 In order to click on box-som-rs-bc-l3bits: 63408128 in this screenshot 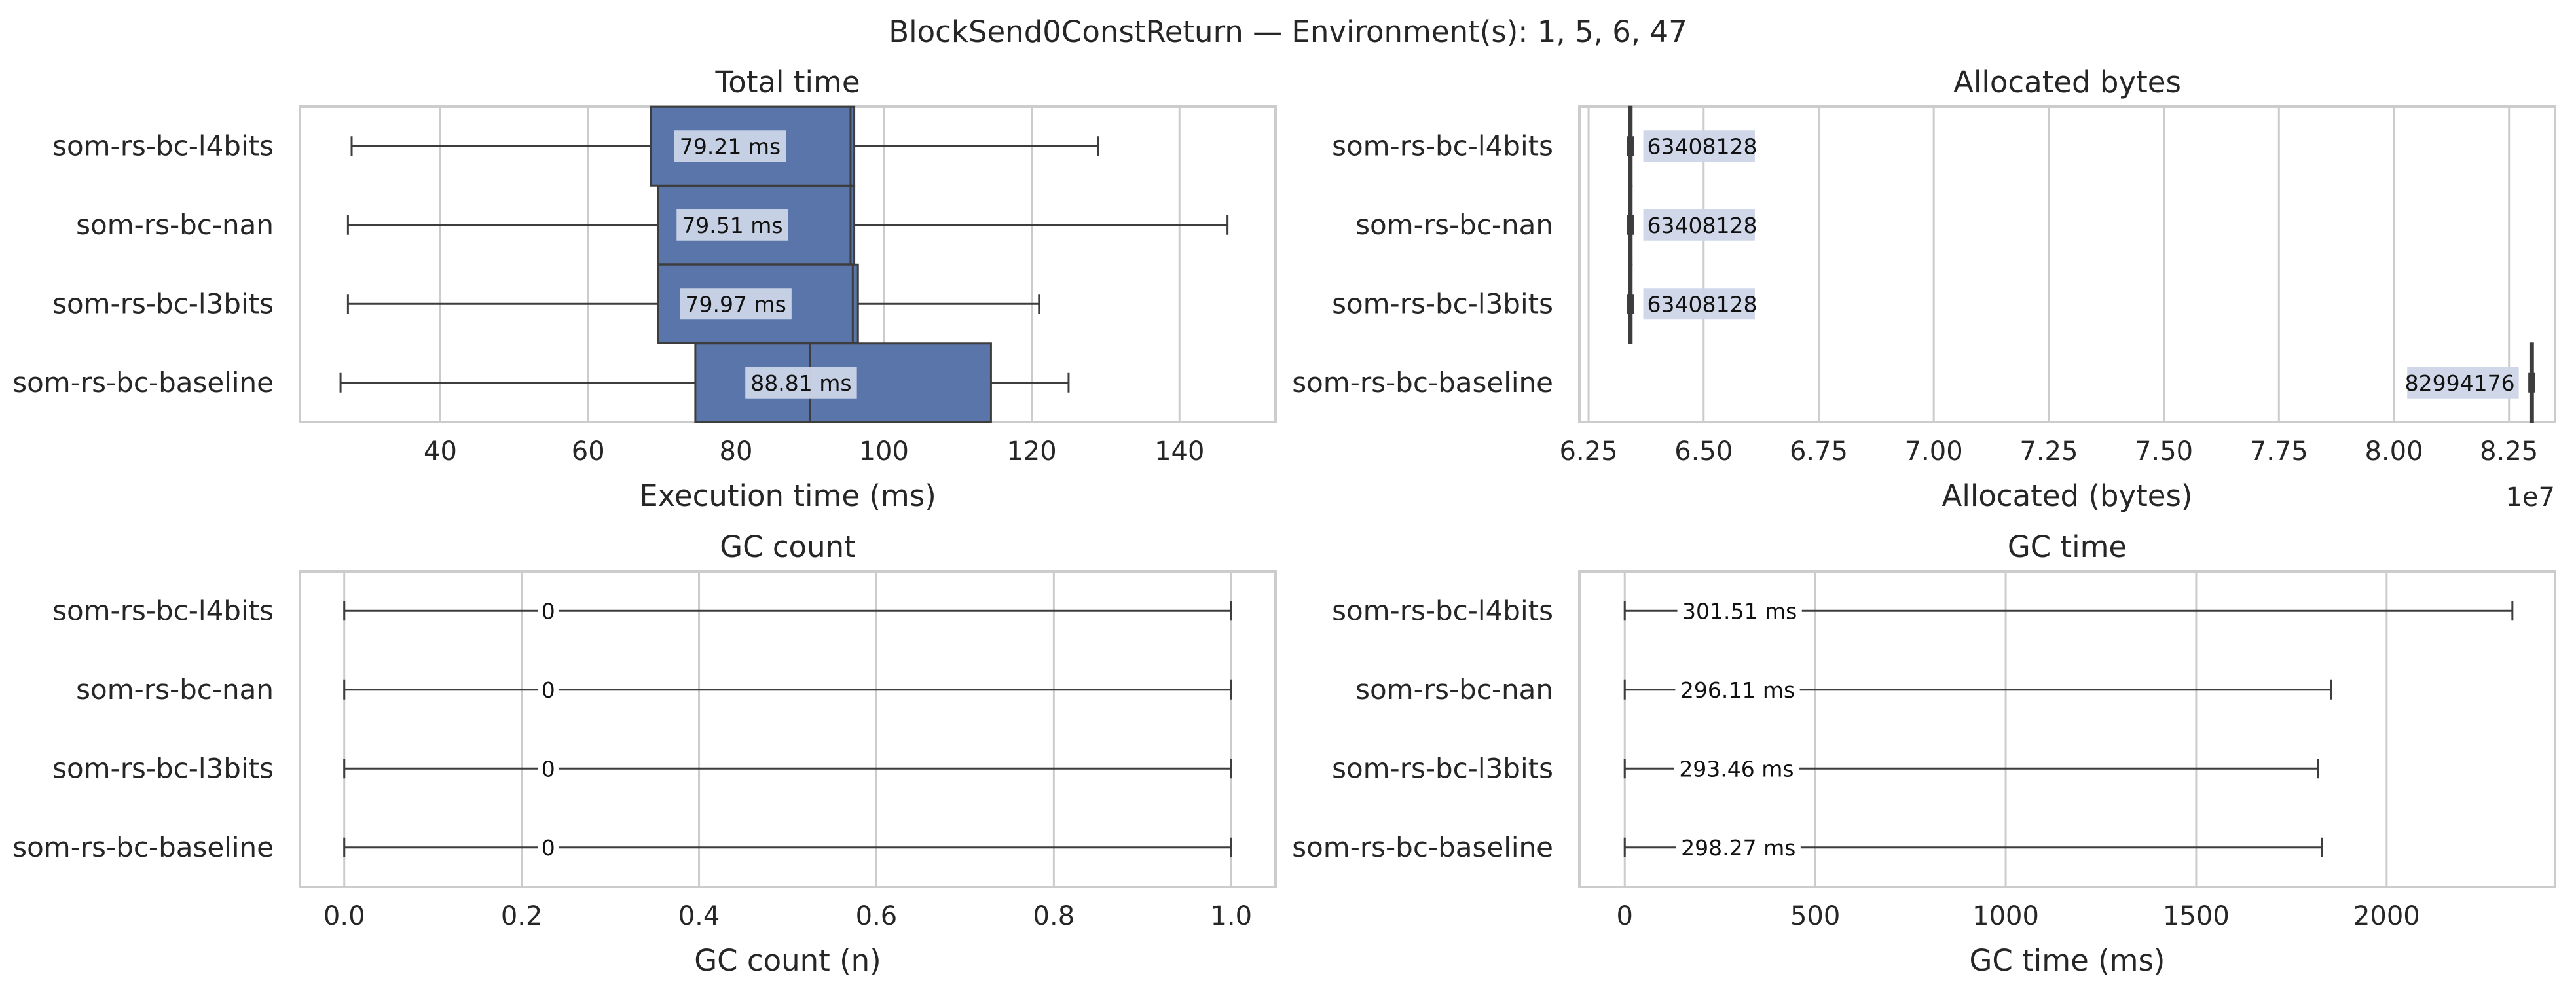, I will do `click(1692, 303)`.